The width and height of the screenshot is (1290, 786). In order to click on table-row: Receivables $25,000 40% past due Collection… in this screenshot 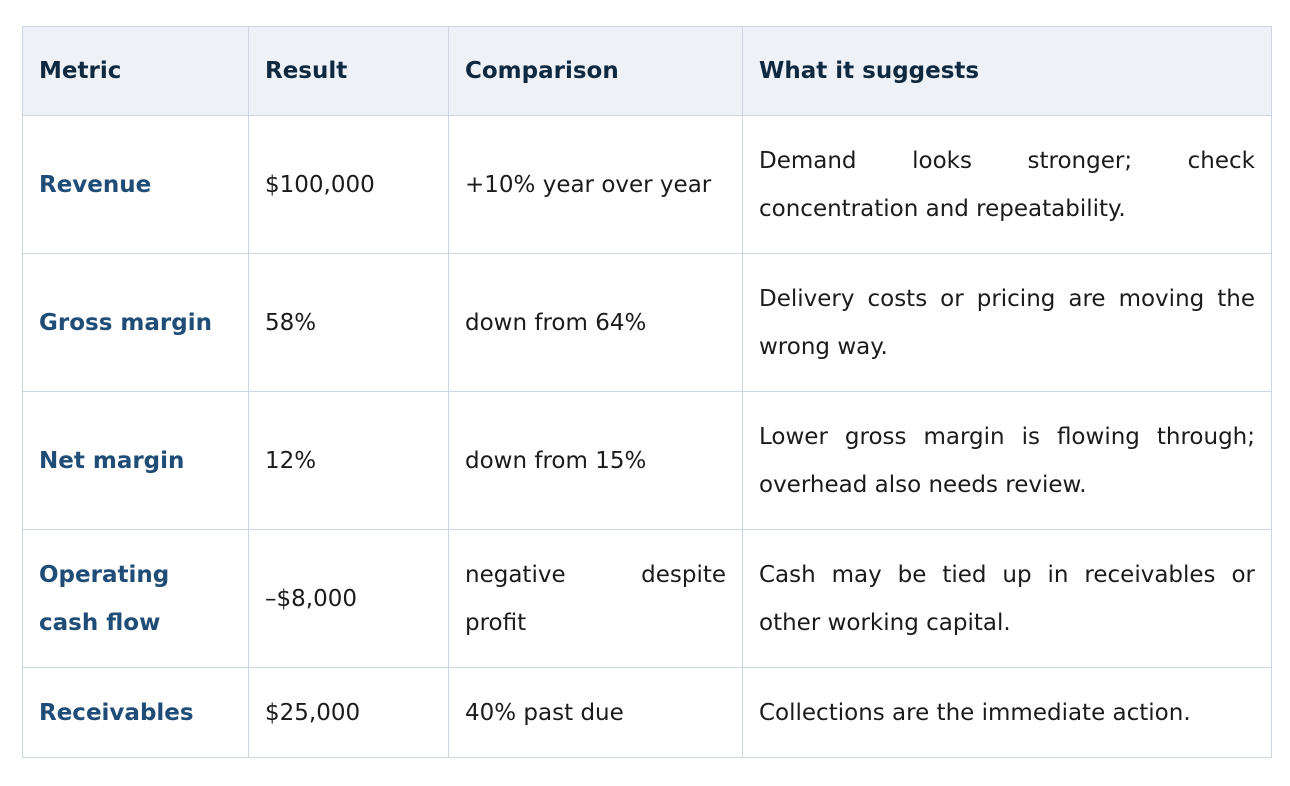, I will do `click(647, 712)`.